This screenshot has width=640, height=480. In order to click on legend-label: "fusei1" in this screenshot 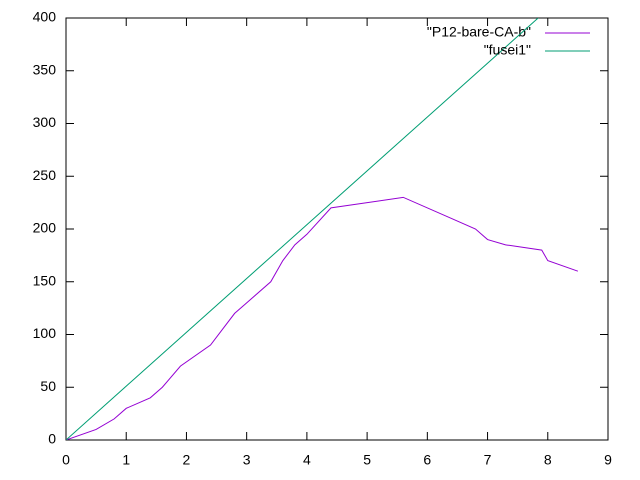, I will do `click(507, 50)`.